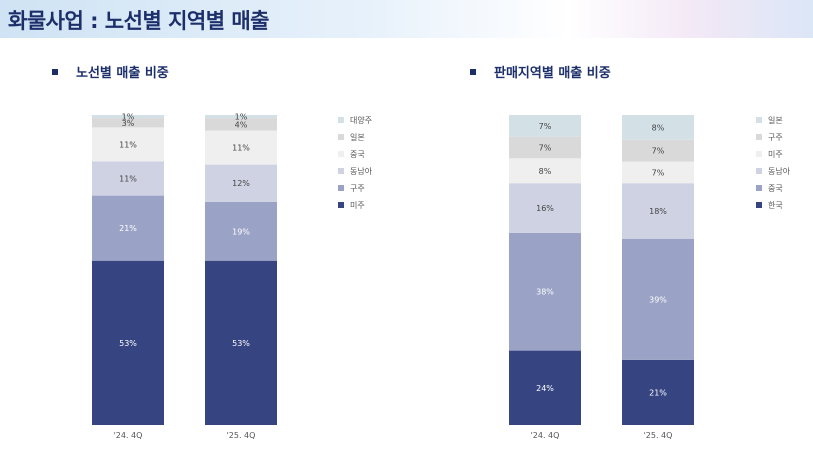  I want to click on header-banner: 화물사업 : 노선별 지역별 매출, so click(406, 19).